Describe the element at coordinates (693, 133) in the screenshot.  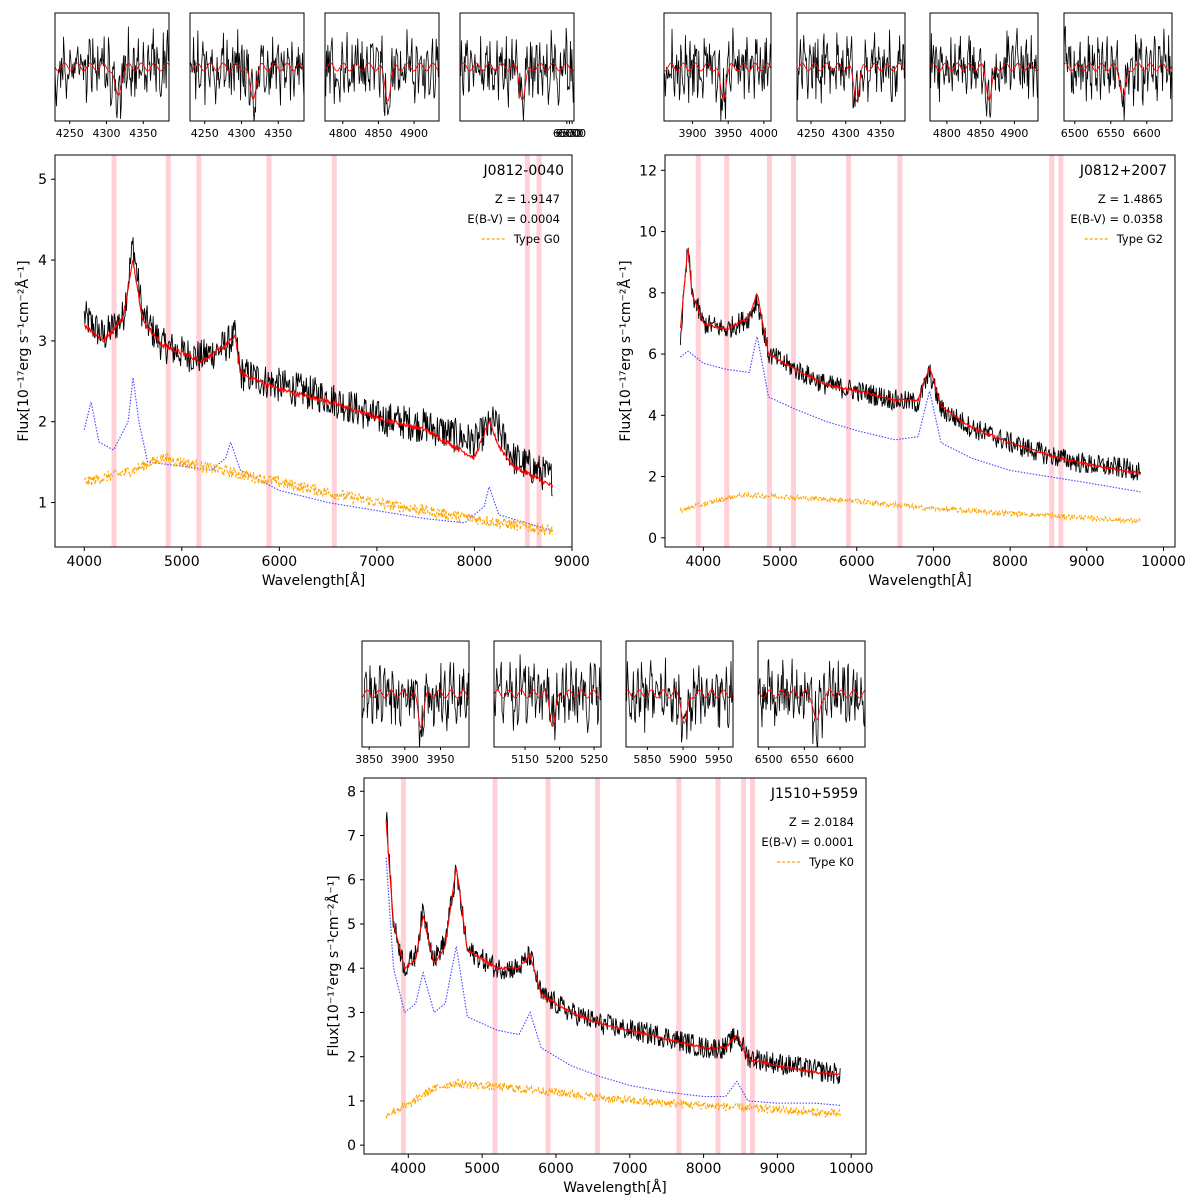
I see `inset-x-tick-label: 3900` at that location.